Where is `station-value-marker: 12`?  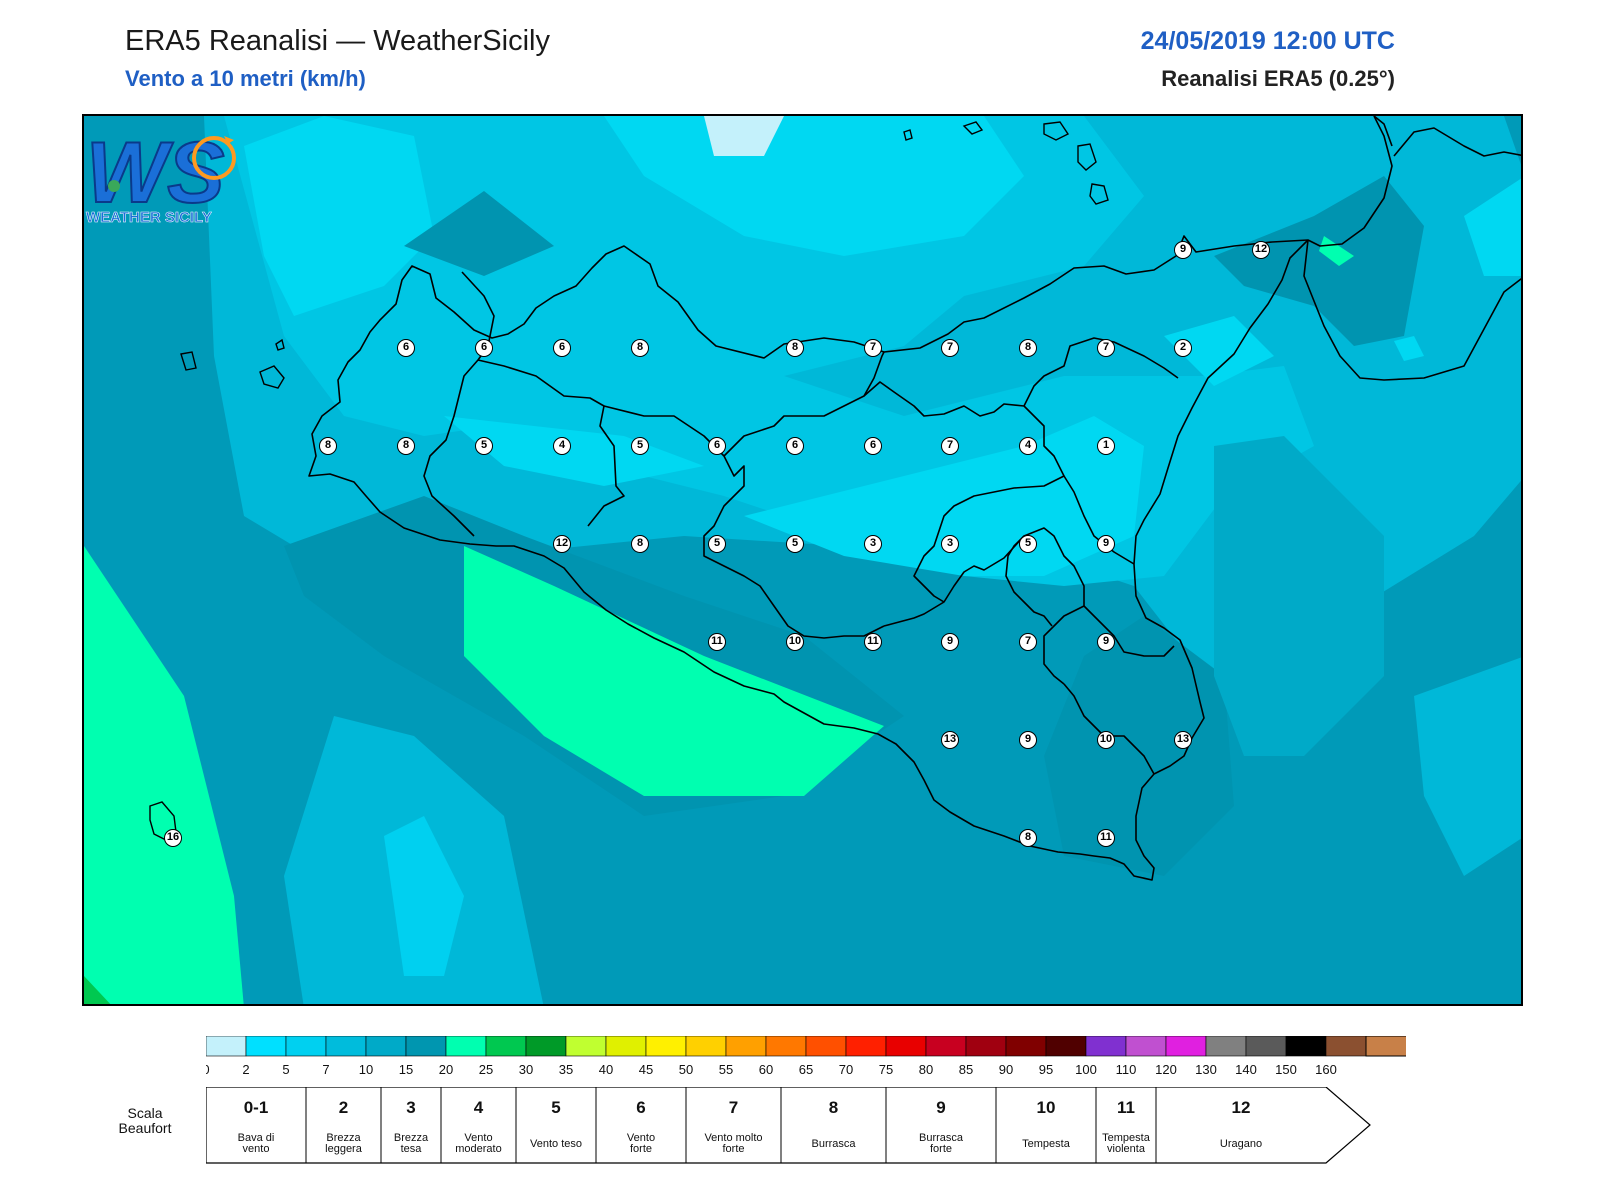
station-value-marker: 12 is located at coordinates (562, 544).